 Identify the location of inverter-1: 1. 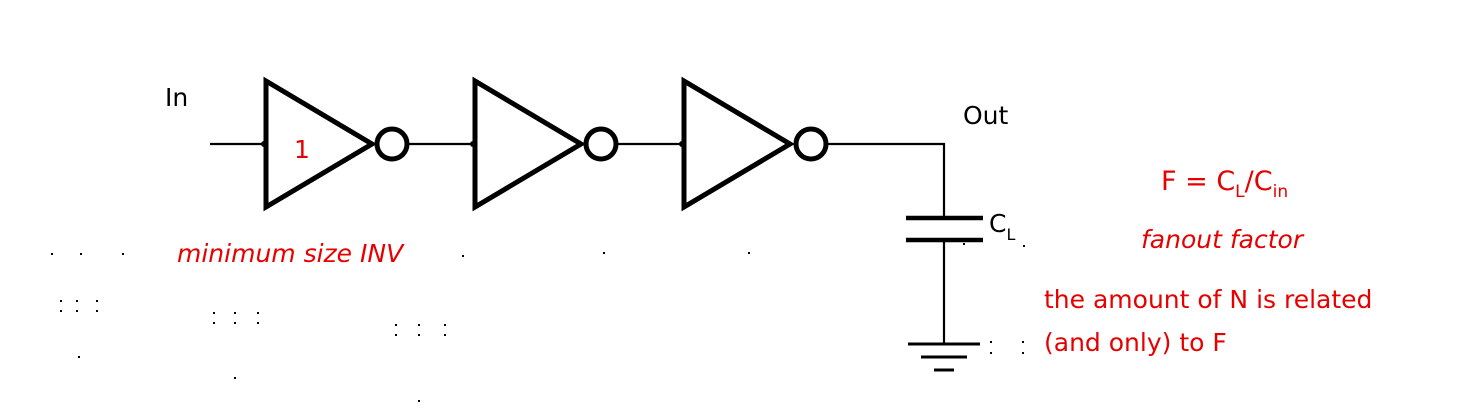
(336, 144).